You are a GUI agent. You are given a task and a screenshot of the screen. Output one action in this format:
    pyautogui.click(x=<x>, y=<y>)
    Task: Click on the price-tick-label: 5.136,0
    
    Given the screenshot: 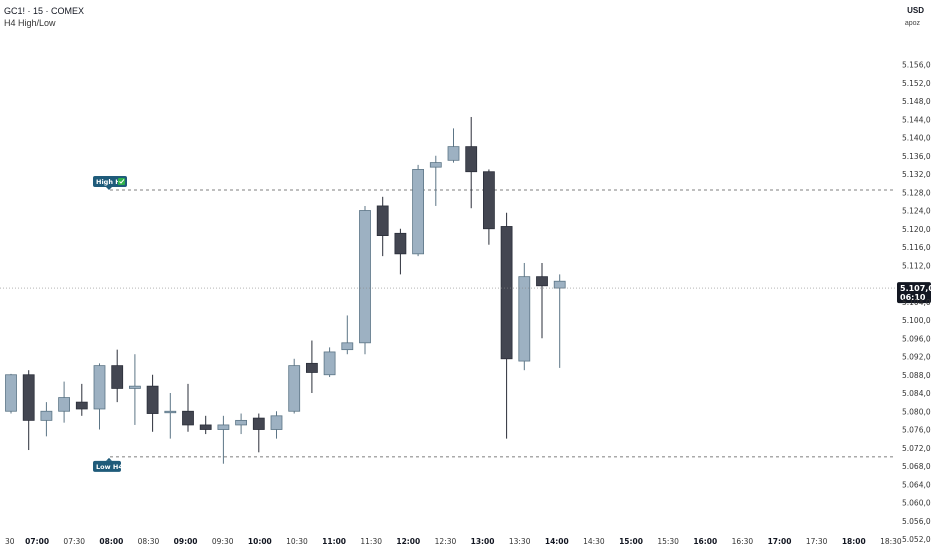 What is the action you would take?
    pyautogui.click(x=916, y=156)
    